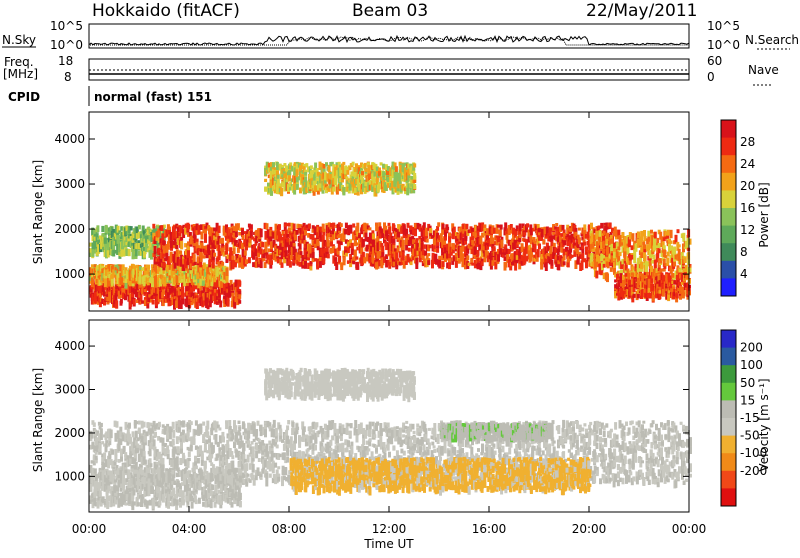  What do you see at coordinates (20, 74) in the screenshot?
I see `freq-label-2: [MHz]` at bounding box center [20, 74].